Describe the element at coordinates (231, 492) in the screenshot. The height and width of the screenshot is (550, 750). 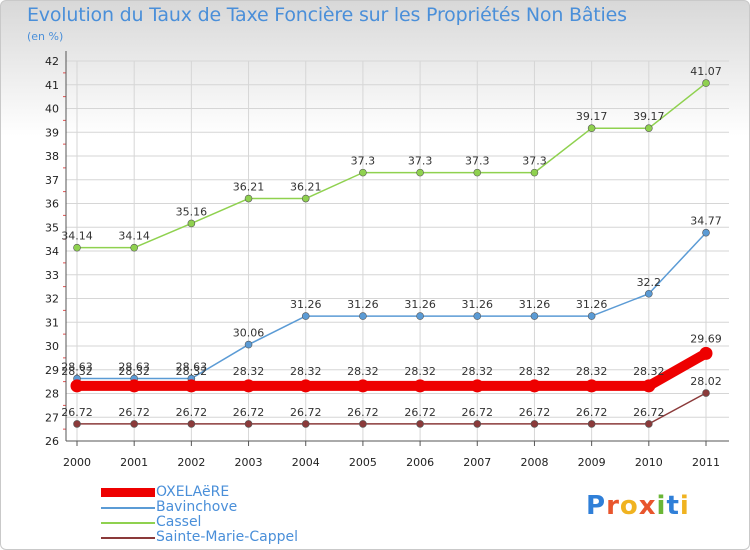
I see `legend-item-oxelaere: OXELAëRE` at that location.